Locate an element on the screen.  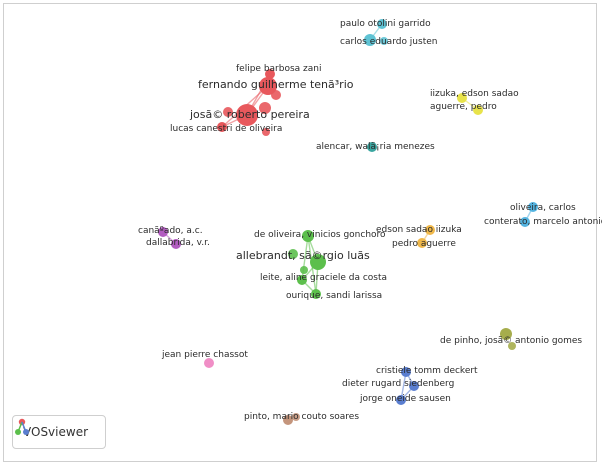
network-node-label-otolini: paulo otolini garrido is located at coordinates (385, 24).